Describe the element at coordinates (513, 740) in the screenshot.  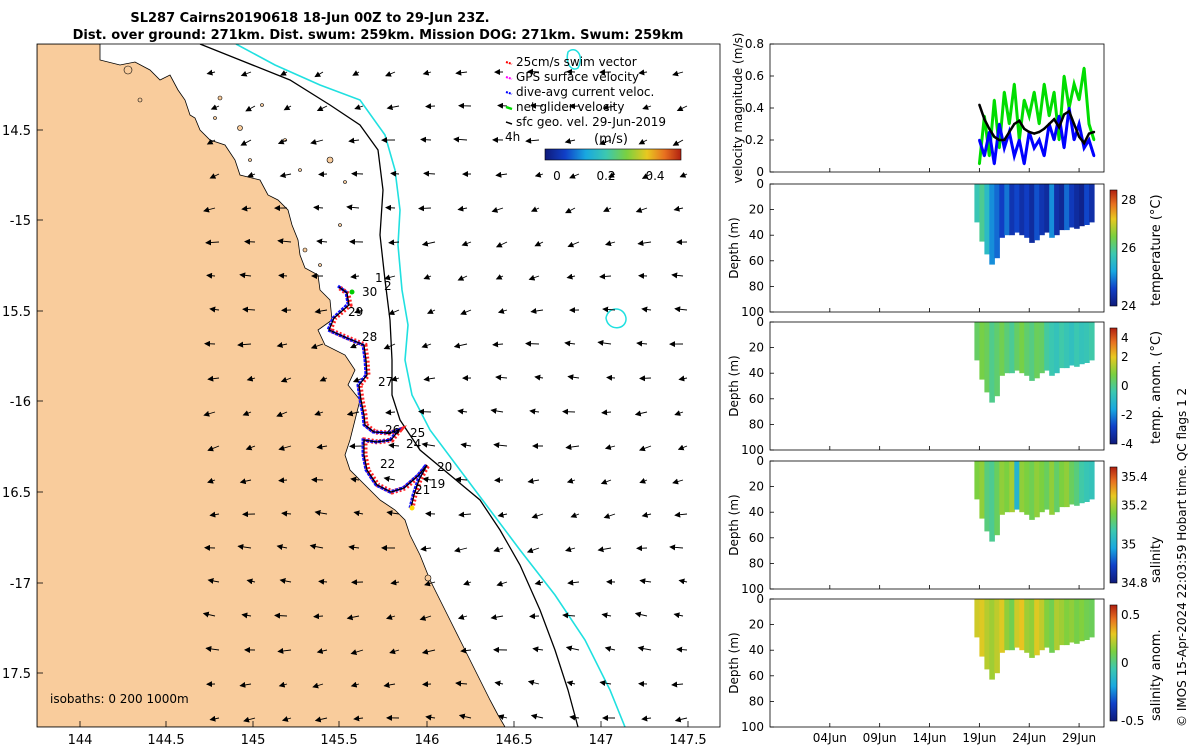
I see `x-tick-label: 146.5` at that location.